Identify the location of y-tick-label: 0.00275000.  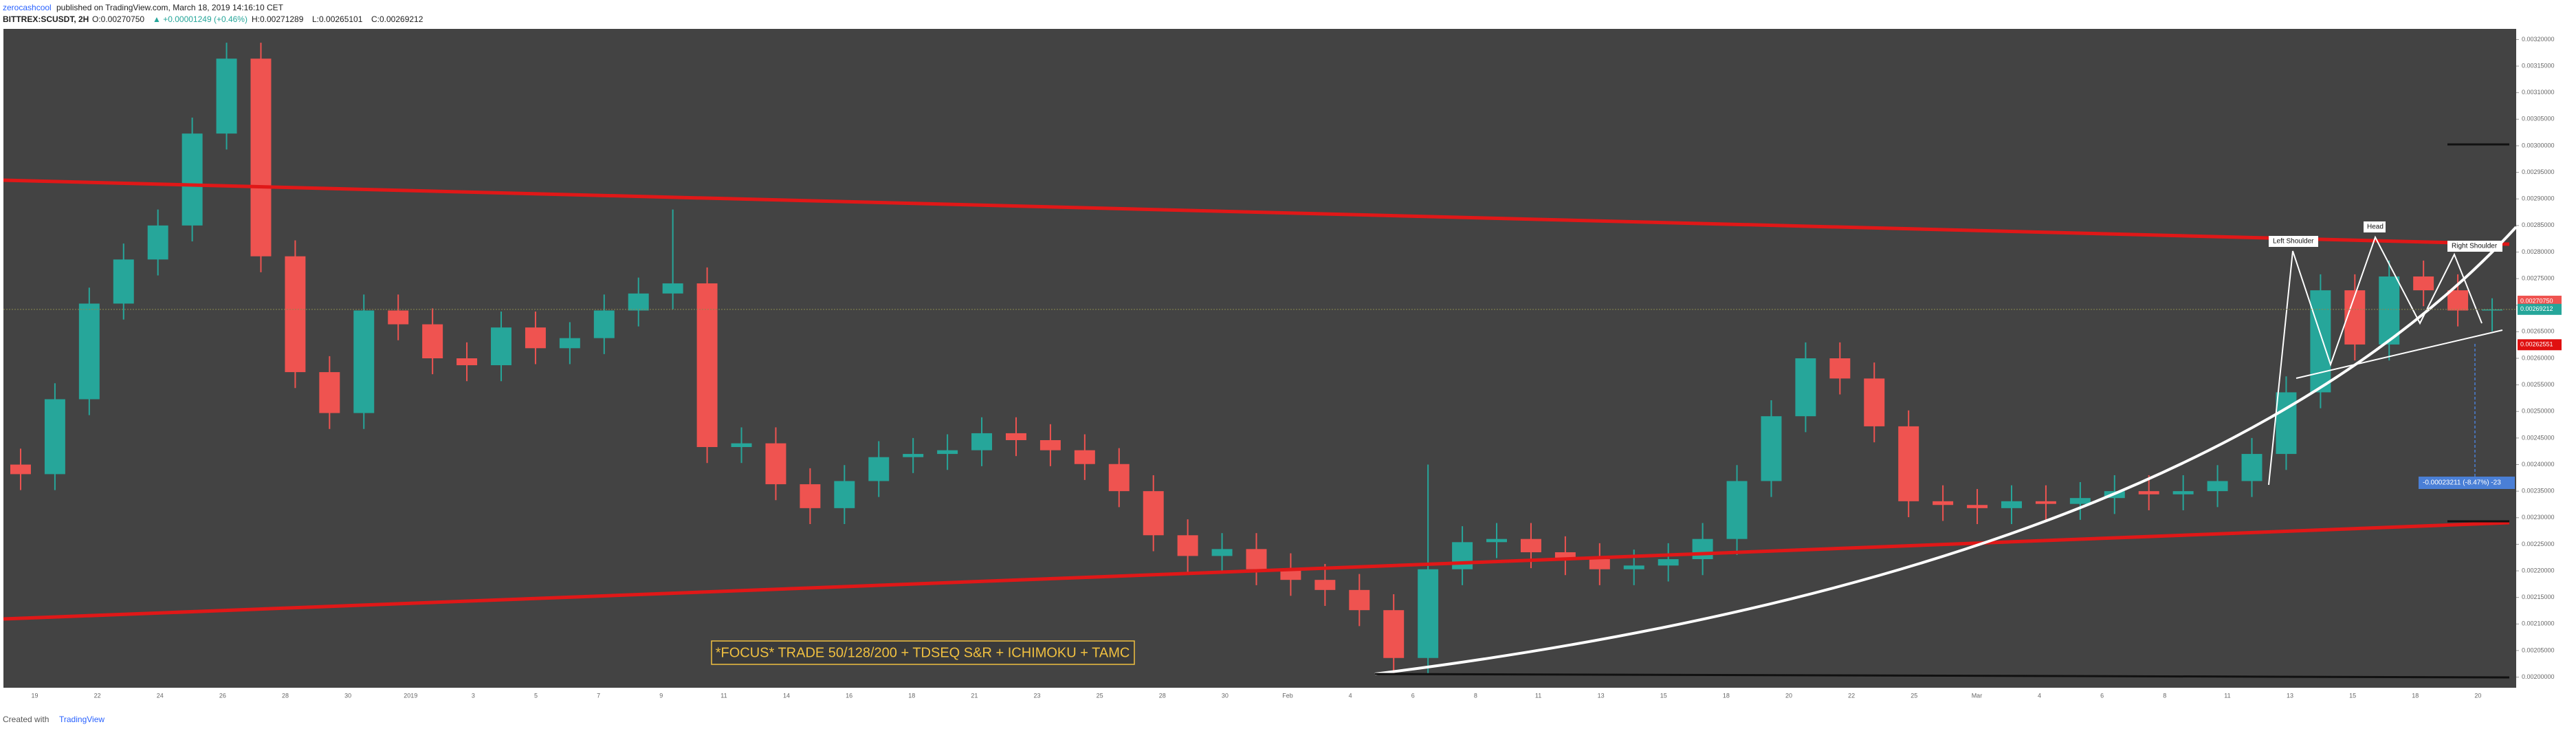
(2538, 277).